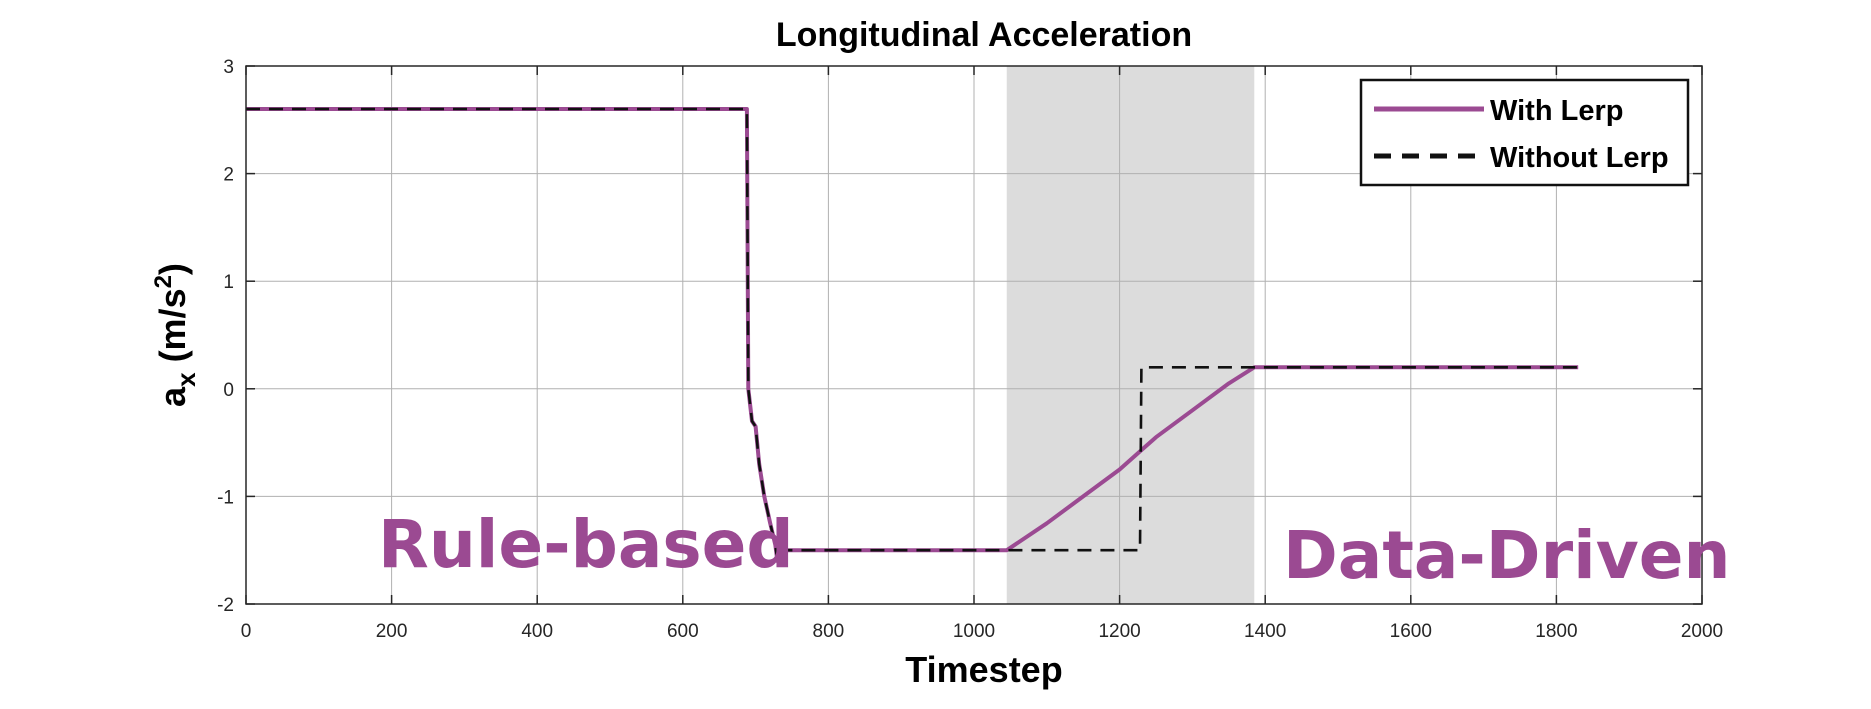 The width and height of the screenshot is (1871, 709). Describe the element at coordinates (984, 35) in the screenshot. I see `chart-title: Longitudinal Acceleration` at that location.